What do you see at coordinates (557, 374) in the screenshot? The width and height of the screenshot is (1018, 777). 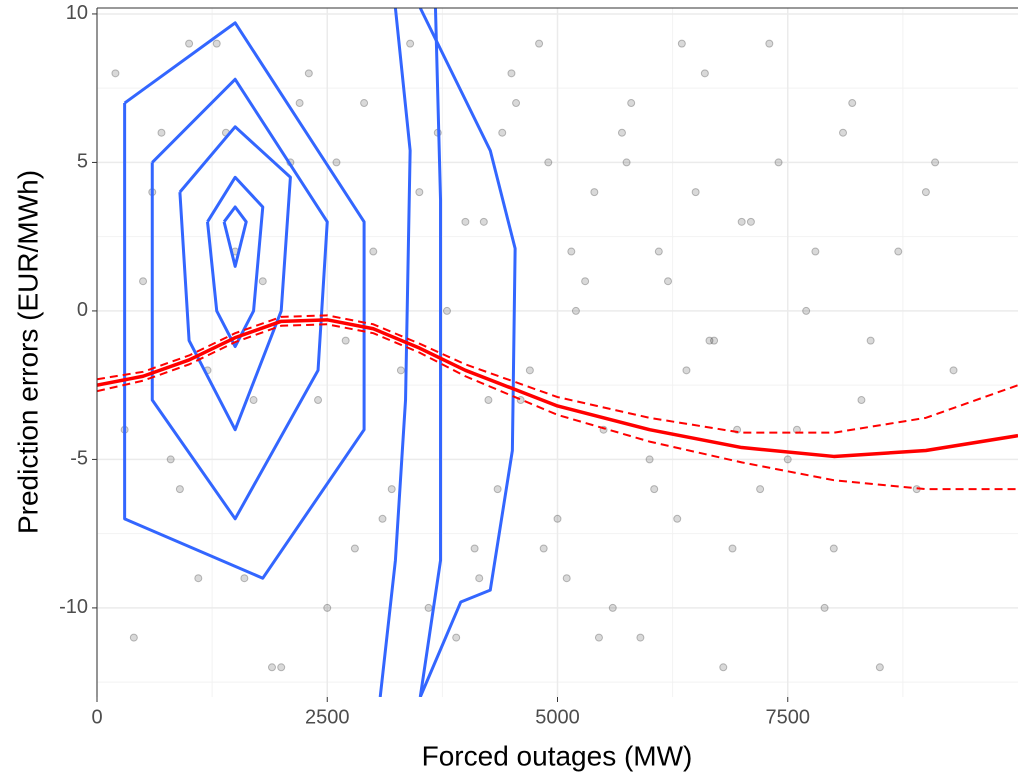 I see `fit-upper-bound` at bounding box center [557, 374].